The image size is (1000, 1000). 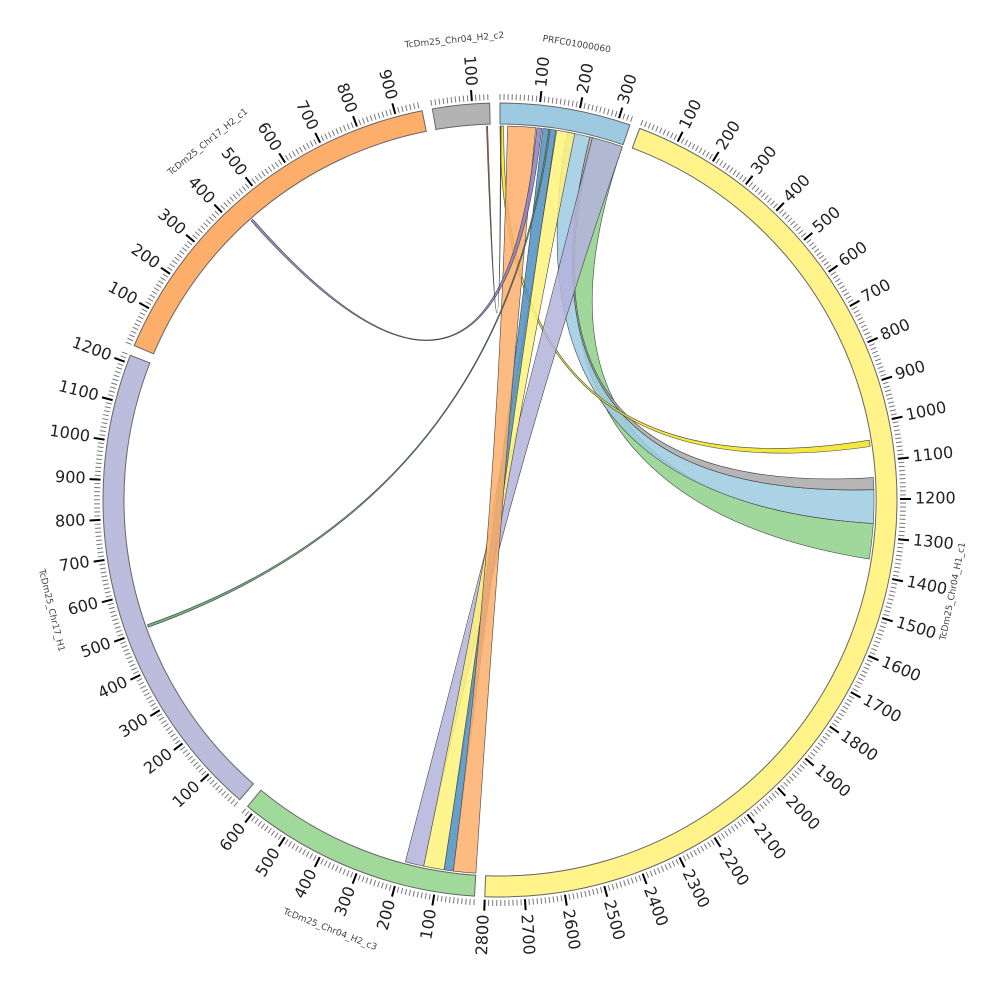 I want to click on tick-label: 900, so click(x=70, y=477).